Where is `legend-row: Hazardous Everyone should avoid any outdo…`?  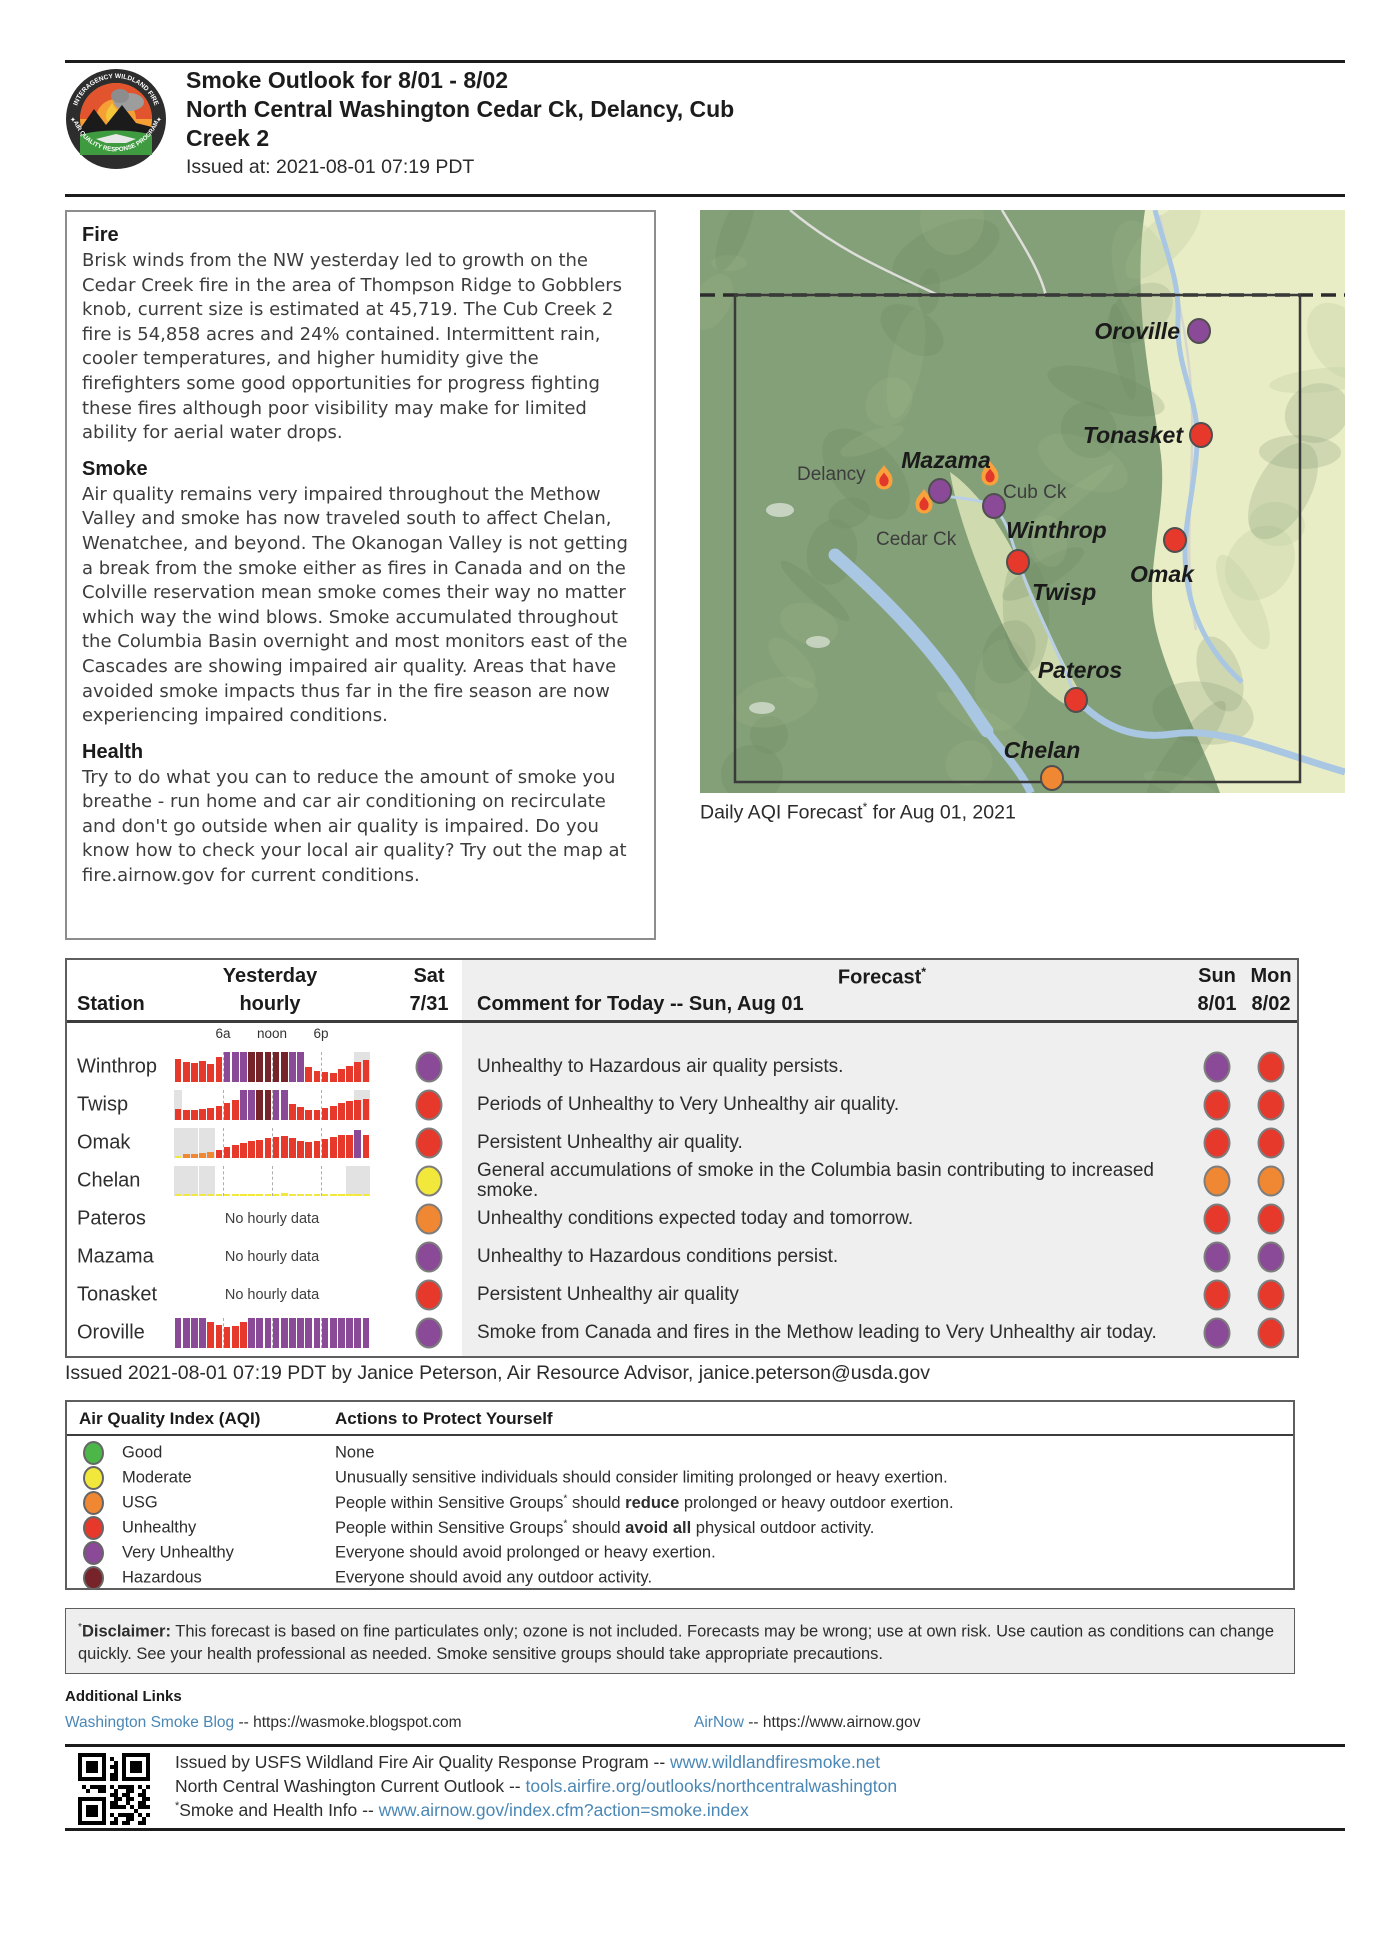
legend-row: Hazardous Everyone should avoid any outdo… is located at coordinates (680, 1577).